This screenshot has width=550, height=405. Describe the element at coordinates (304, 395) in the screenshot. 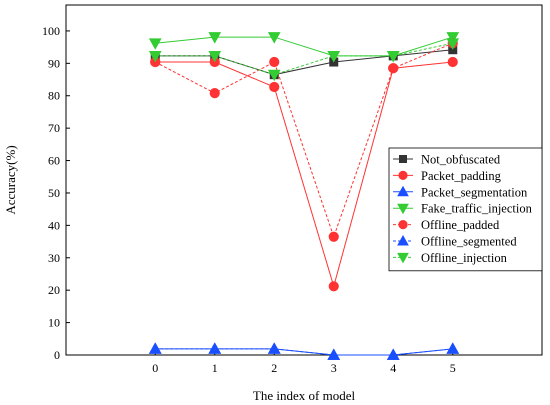

I see `x-axis-title: The index of model` at that location.